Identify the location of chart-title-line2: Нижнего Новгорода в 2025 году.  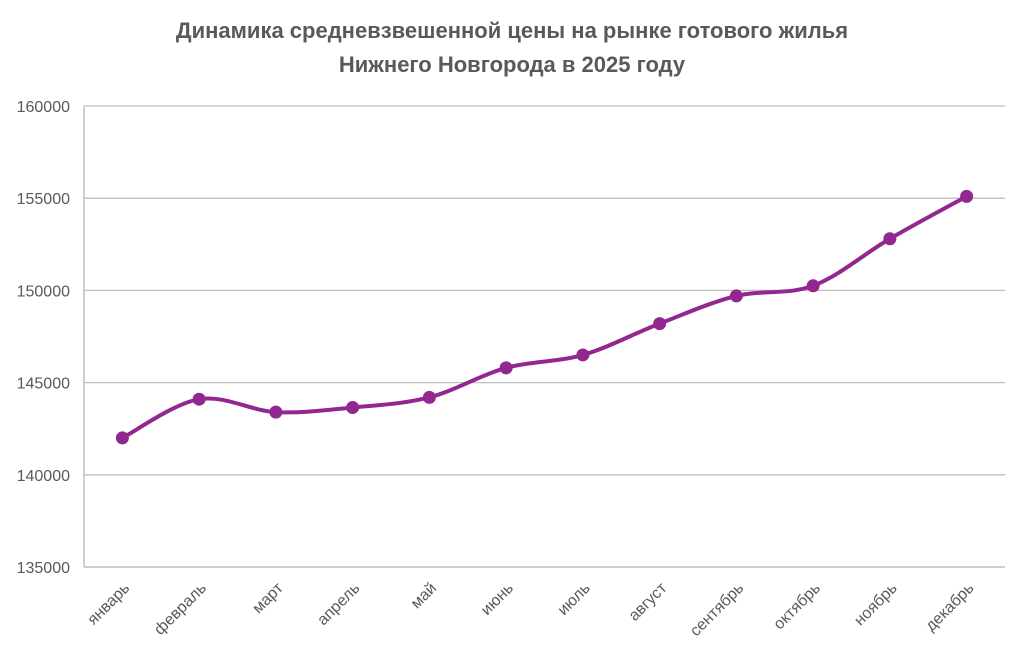
(512, 64).